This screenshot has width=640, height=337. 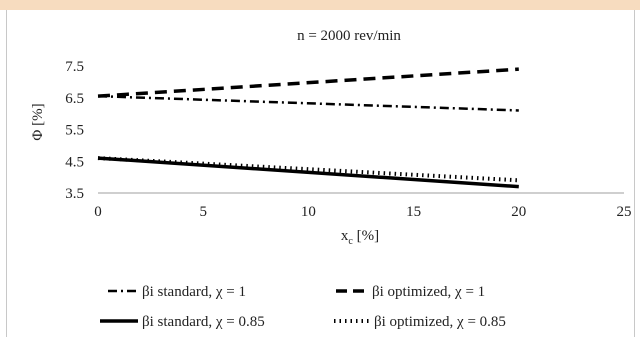 I want to click on y-tick-label: 6.5, so click(x=74, y=99).